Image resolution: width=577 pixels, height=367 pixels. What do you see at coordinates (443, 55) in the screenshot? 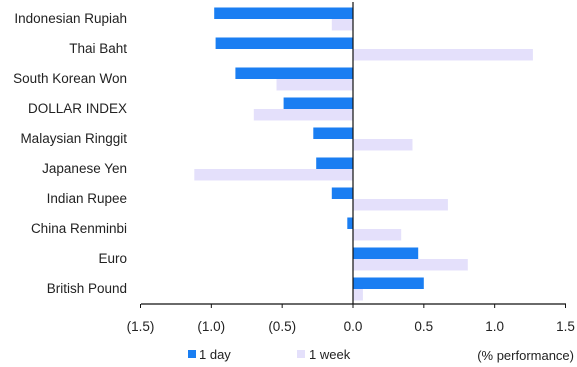
I see `bar-1week-thai-baht` at bounding box center [443, 55].